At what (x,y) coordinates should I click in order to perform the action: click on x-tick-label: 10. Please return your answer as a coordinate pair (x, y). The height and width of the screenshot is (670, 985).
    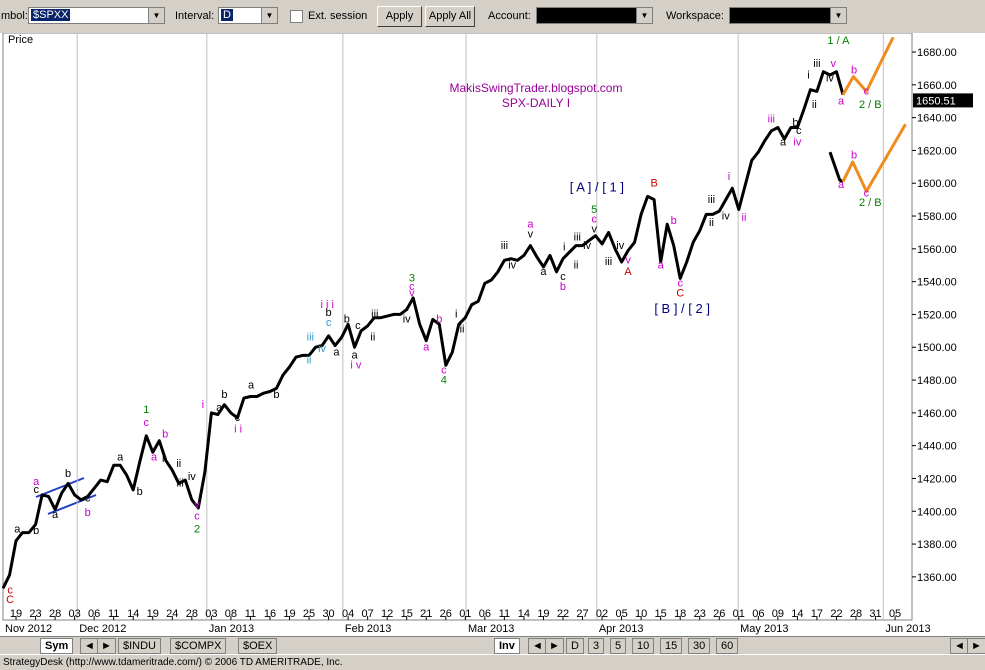
    Looking at the image, I should click on (641, 614).